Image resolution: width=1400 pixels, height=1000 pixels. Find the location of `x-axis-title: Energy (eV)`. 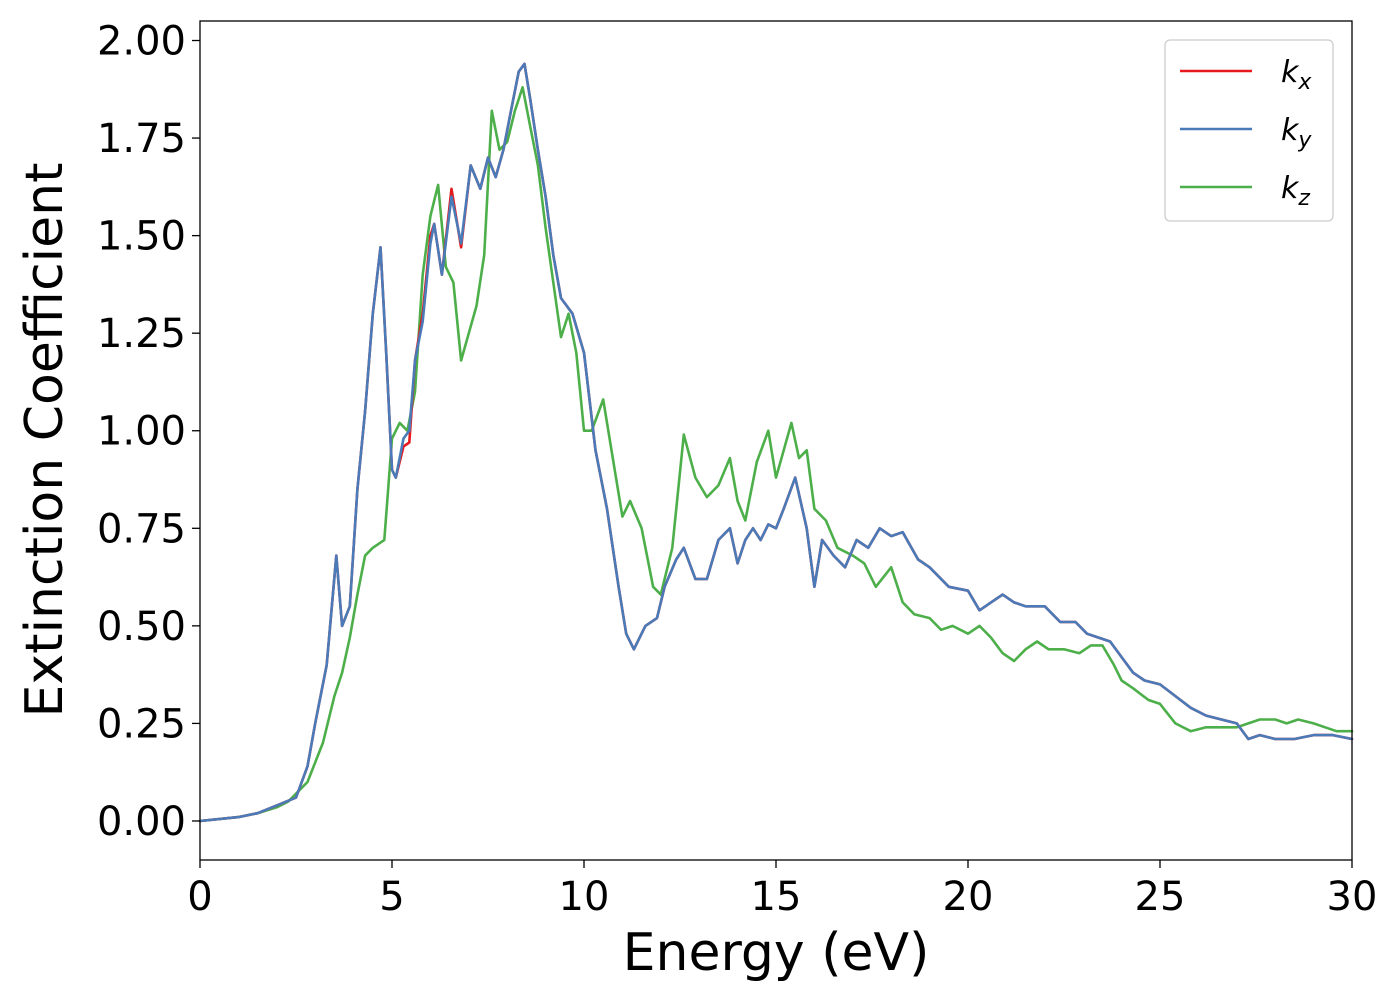

x-axis-title: Energy (eV) is located at coordinates (776, 953).